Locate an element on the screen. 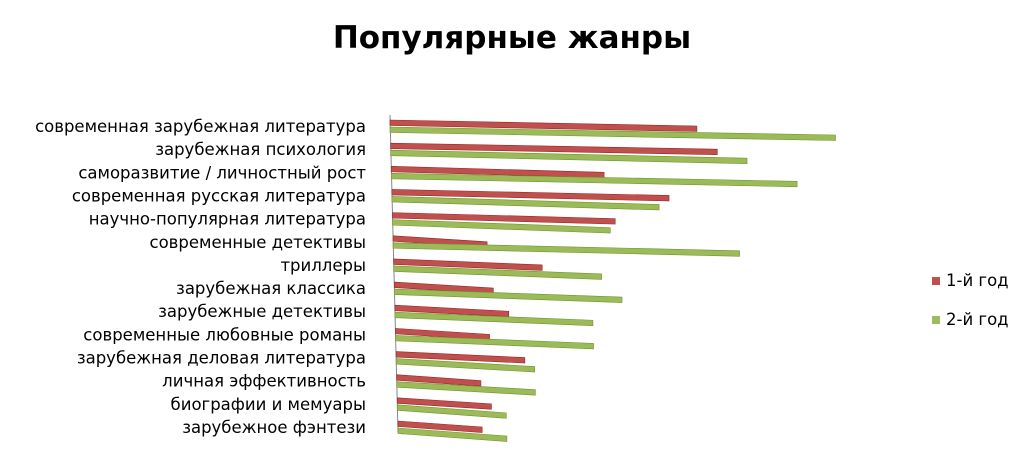 The height and width of the screenshot is (458, 1020). category-label: триллеры is located at coordinates (323, 265).